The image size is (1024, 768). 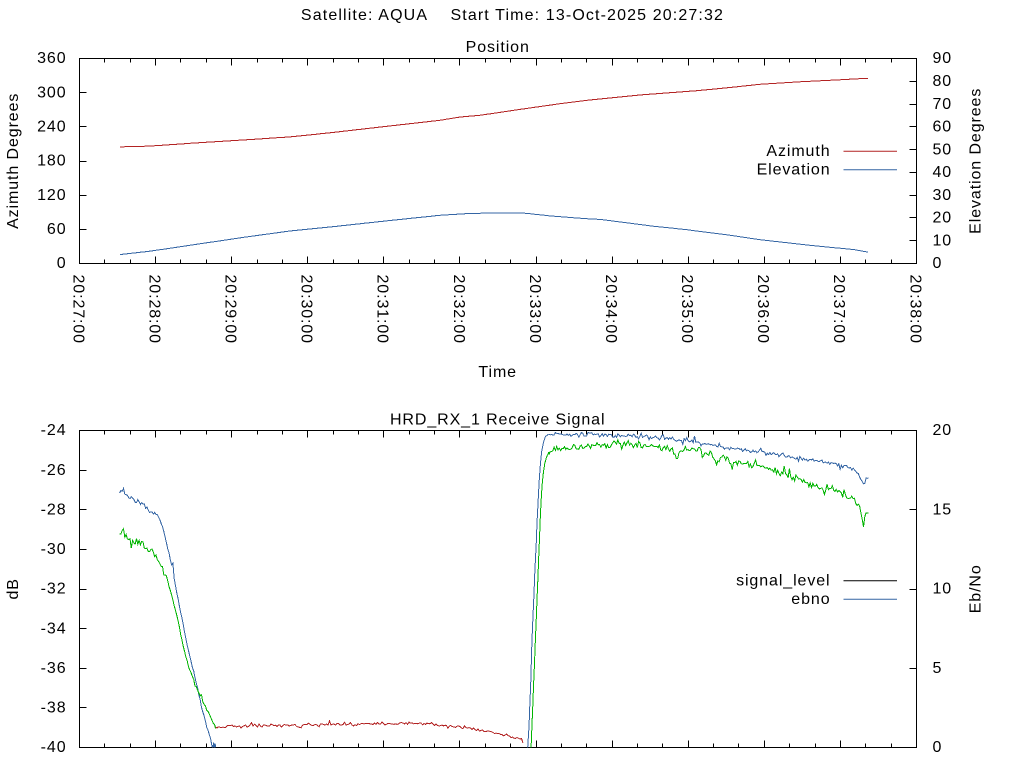 I want to click on svg-text: -28, so click(x=54, y=509).